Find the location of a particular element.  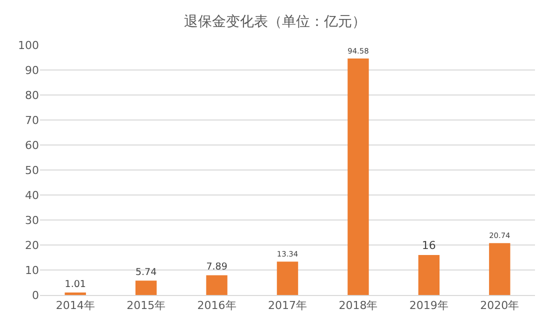

x-tick-label: 2015年 is located at coordinates (146, 305).